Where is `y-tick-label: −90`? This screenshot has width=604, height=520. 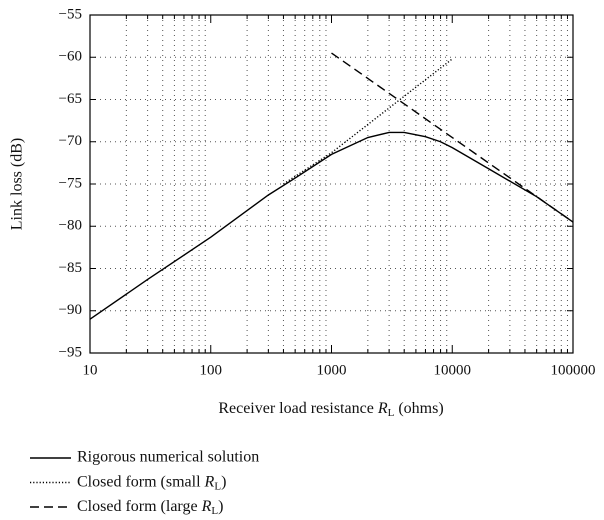
y-tick-label: −90 is located at coordinates (70, 310).